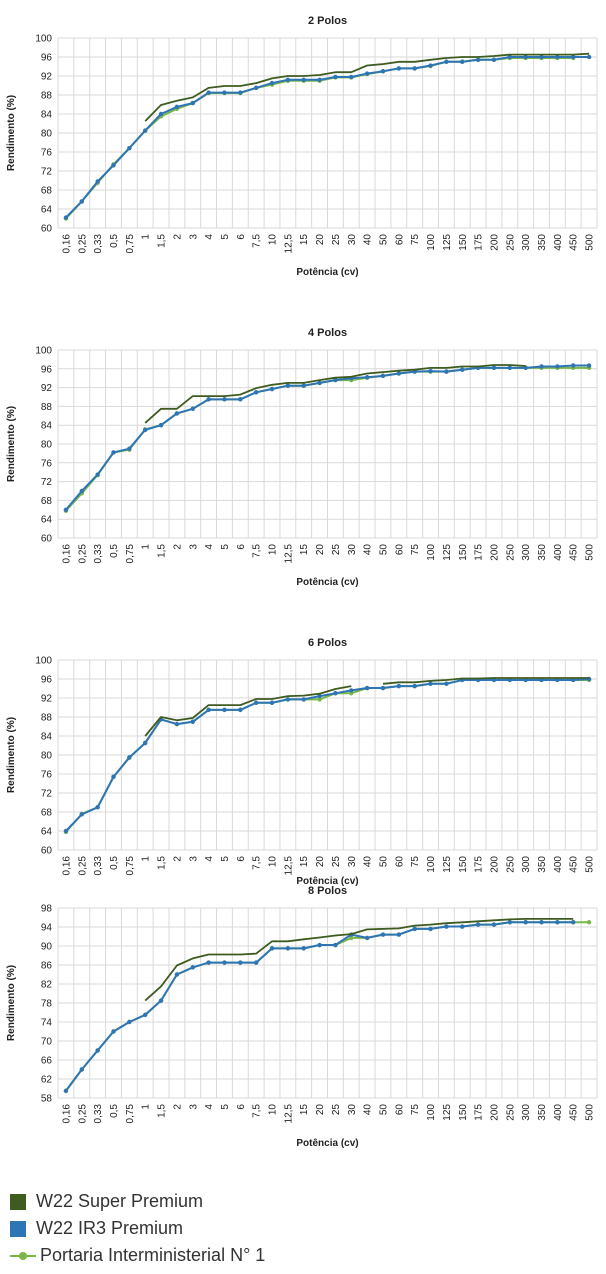  What do you see at coordinates (47, 909) in the screenshot?
I see `y-tick-label: 98` at bounding box center [47, 909].